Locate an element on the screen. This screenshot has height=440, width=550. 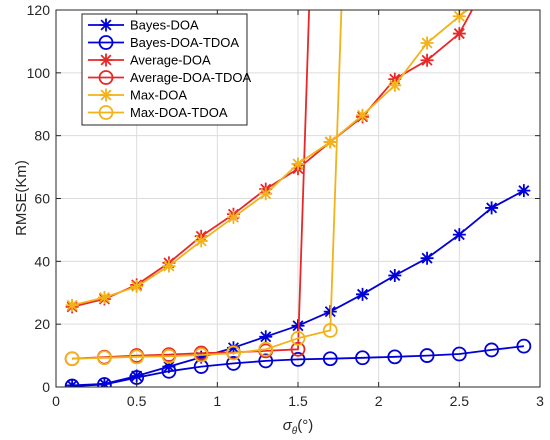
y-tick-label: 20 is located at coordinates (42, 324).